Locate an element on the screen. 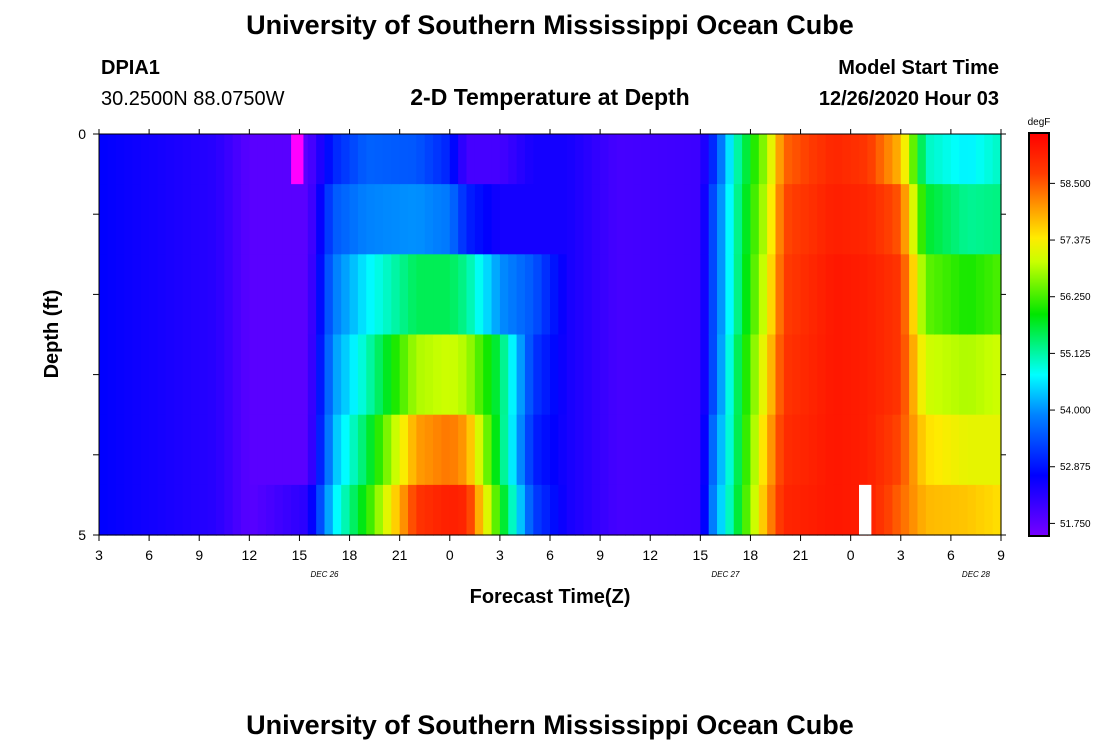  colorbar is located at coordinates (1039, 334).